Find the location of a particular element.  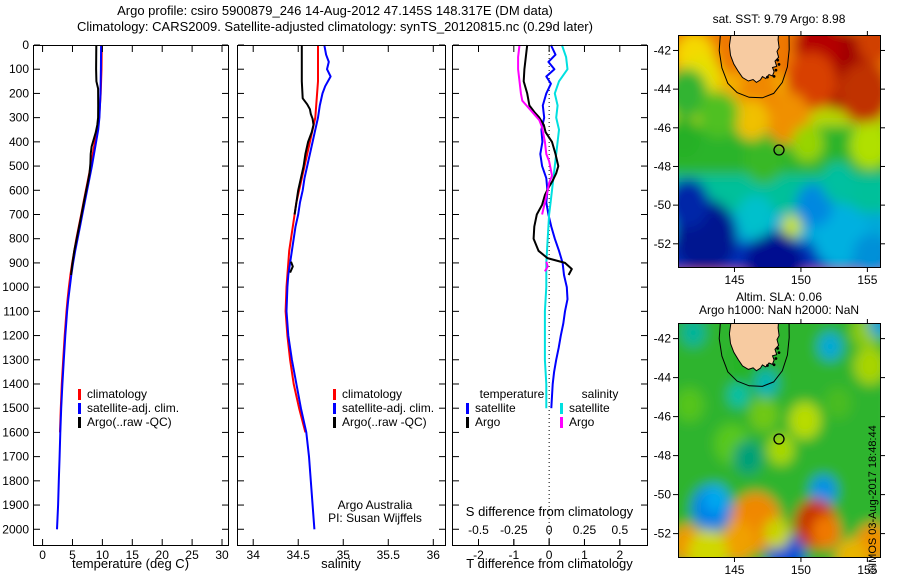

tick-label: 0.5 is located at coordinates (619, 530).